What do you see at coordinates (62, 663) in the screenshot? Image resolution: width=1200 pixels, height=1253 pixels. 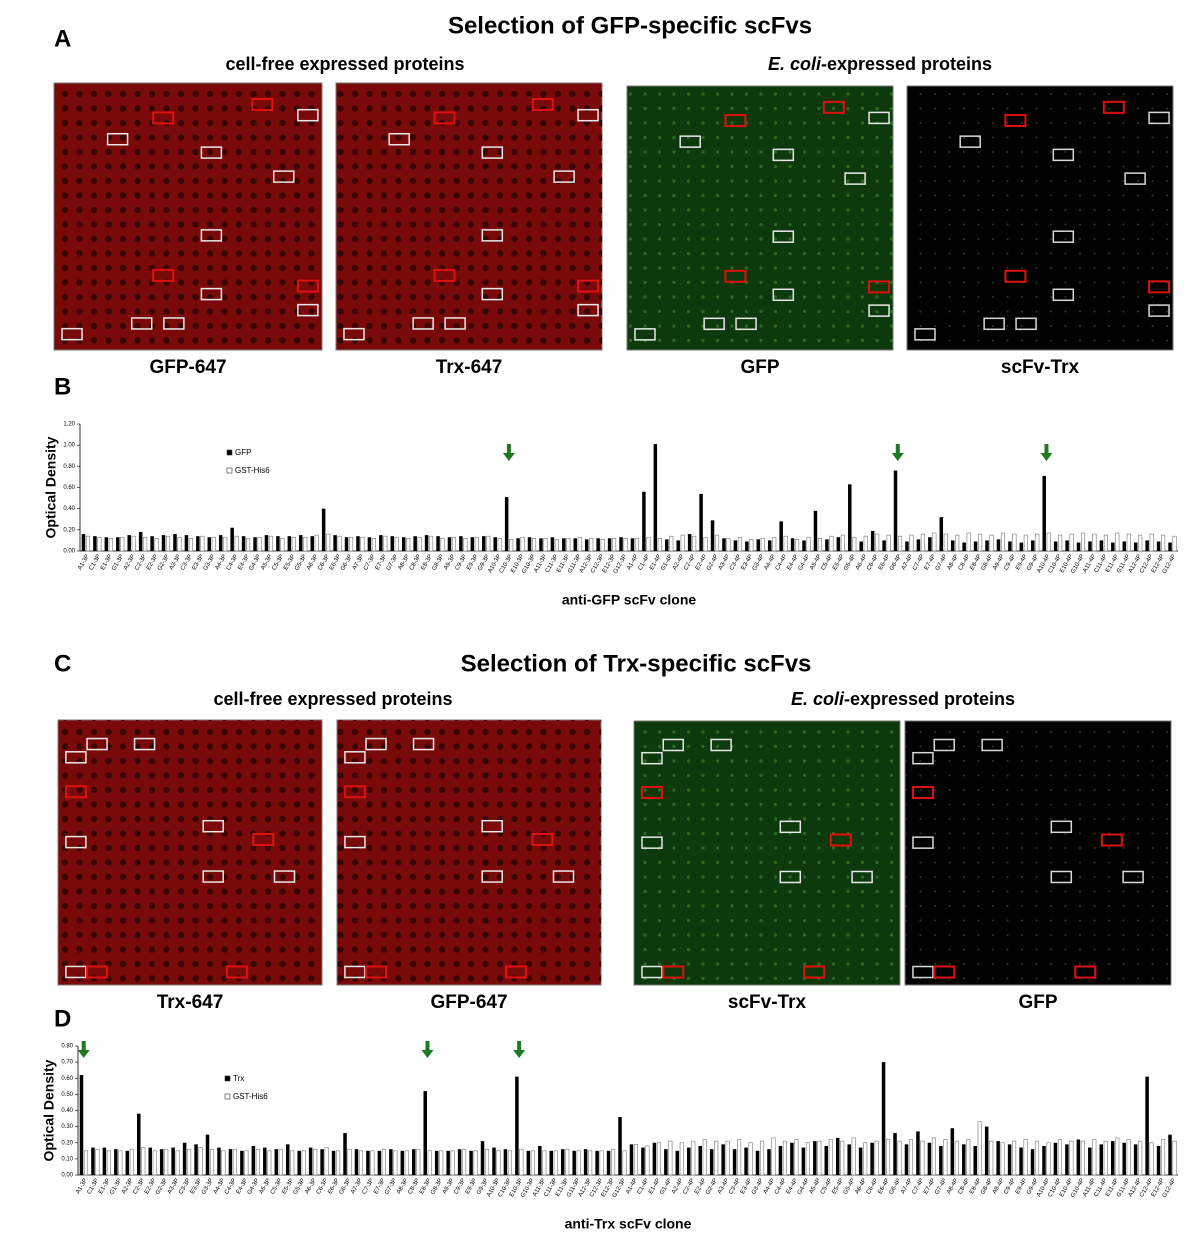 I see `panel-letter: C` at bounding box center [62, 663].